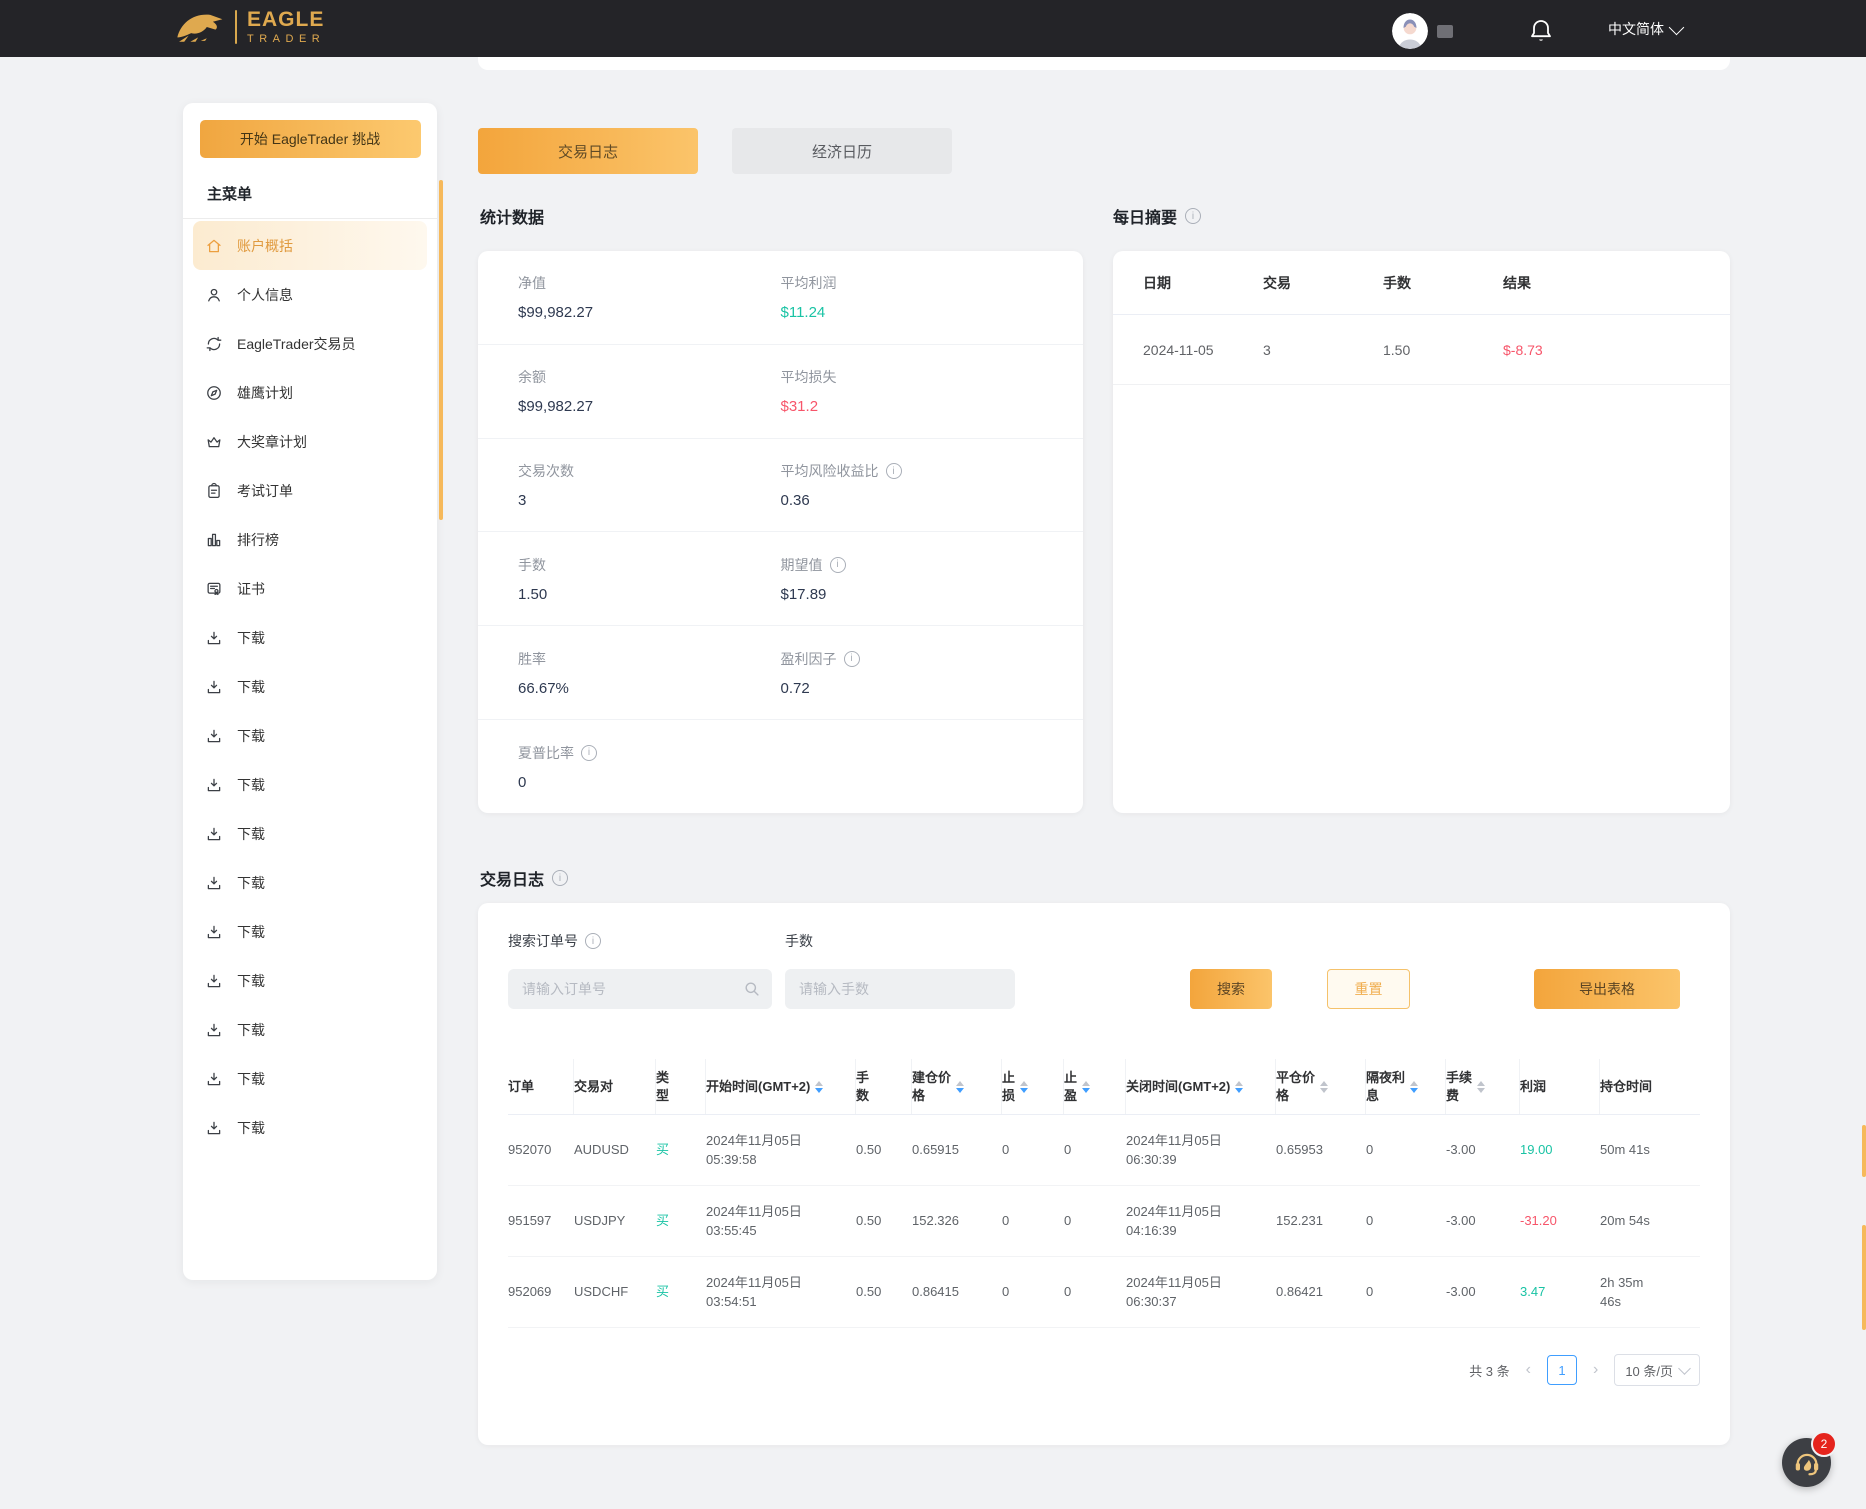 This screenshot has height=1509, width=1866. Describe the element at coordinates (310, 588) in the screenshot. I see `sidebar-item-certificate: 证书` at that location.